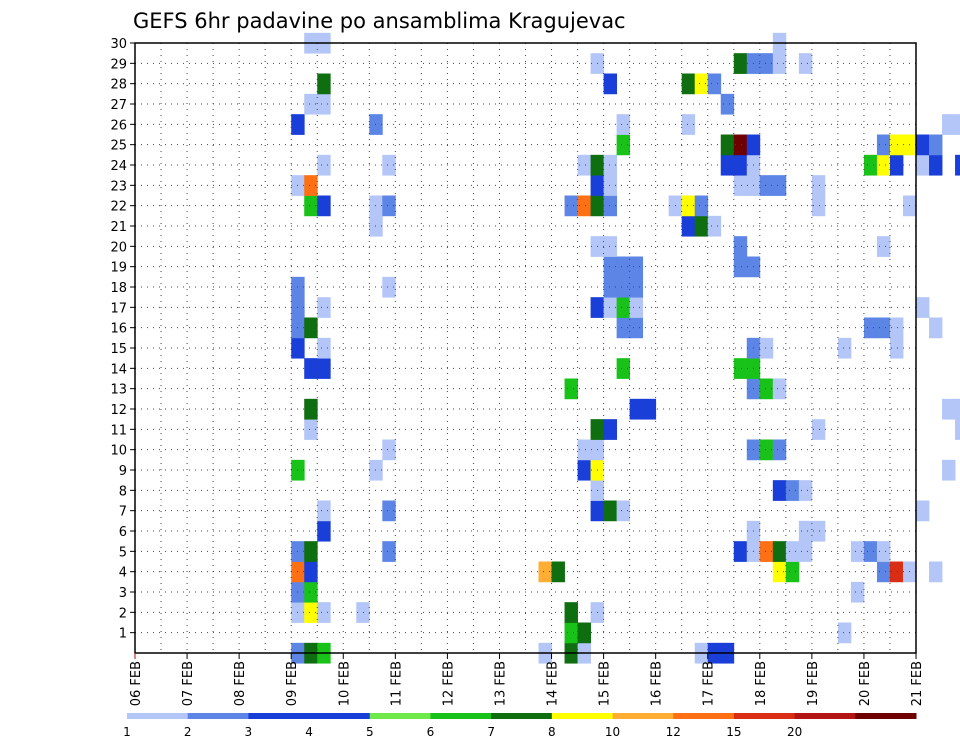 The width and height of the screenshot is (960, 742). What do you see at coordinates (118, 369) in the screenshot?
I see `y-tick-label: 14` at bounding box center [118, 369].